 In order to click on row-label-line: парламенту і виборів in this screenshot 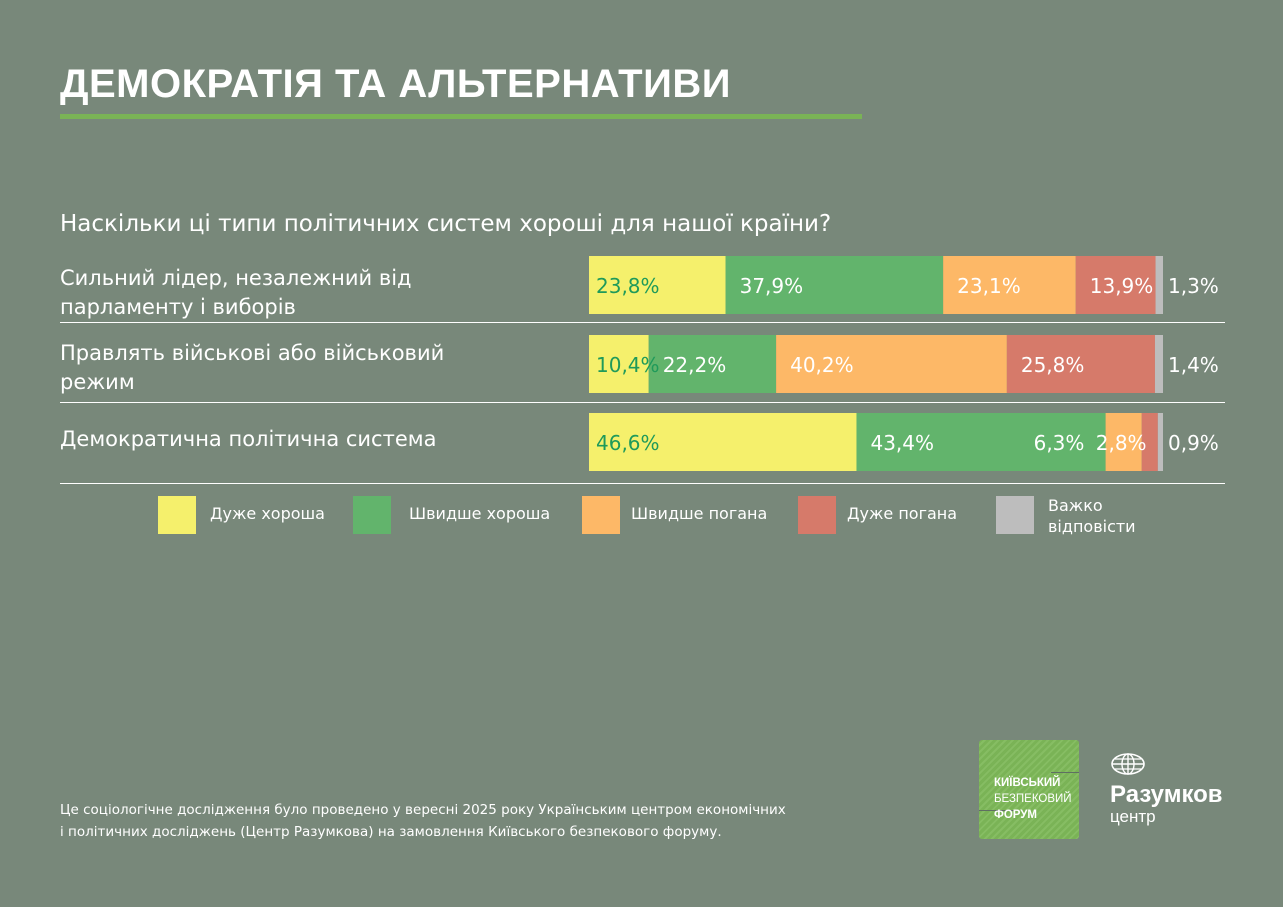, I will do `click(178, 307)`.